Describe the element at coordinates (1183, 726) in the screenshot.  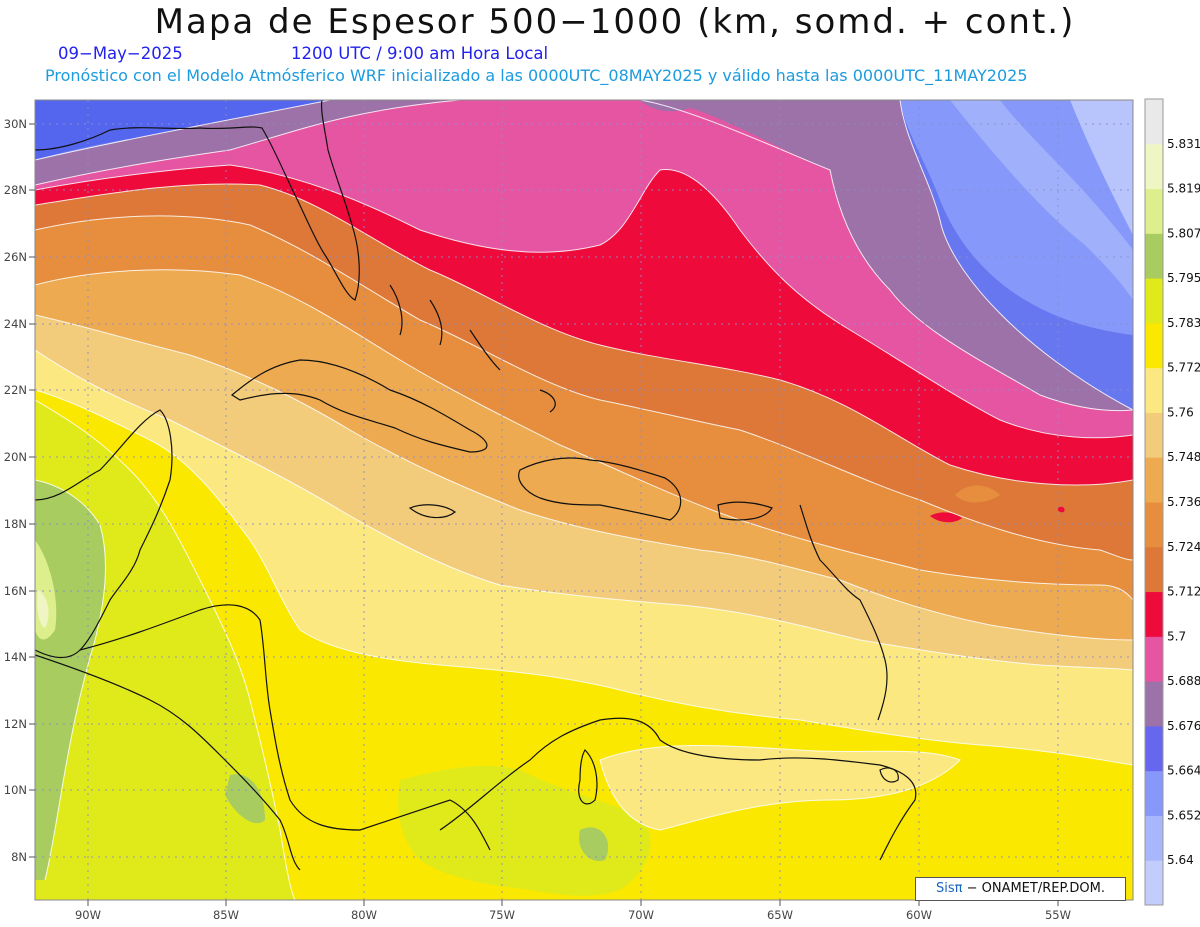
I see `colorbar-label: 5.676` at that location.